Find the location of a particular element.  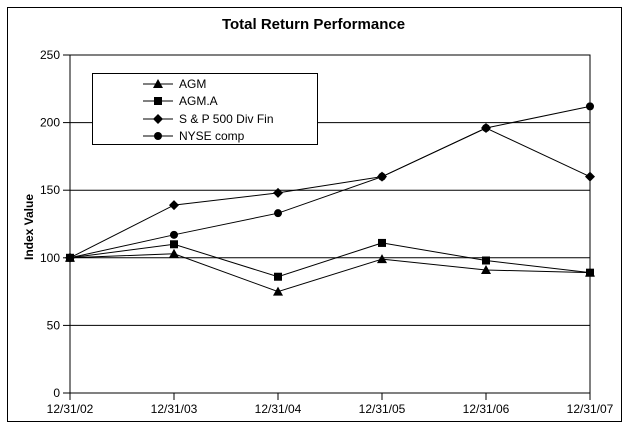

x-tick-label: 12/31/06 is located at coordinates (486, 409).